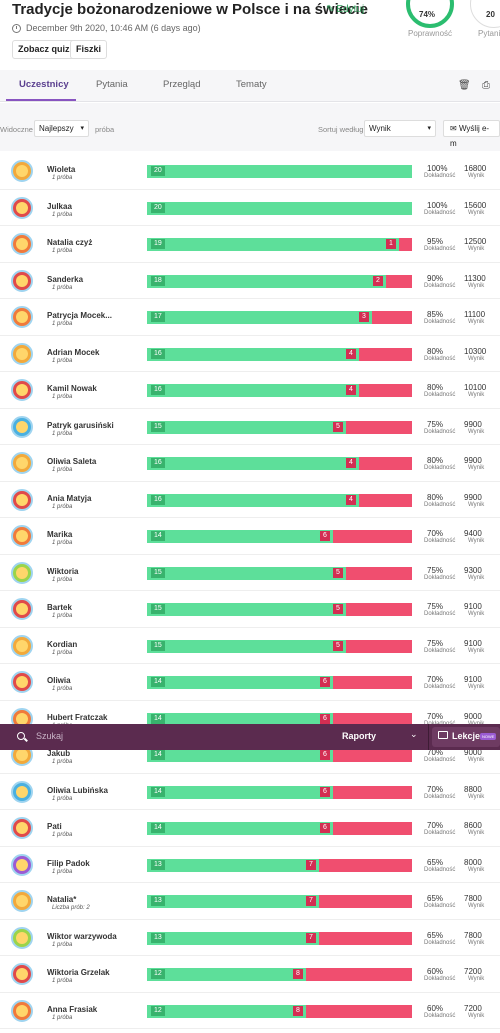 This screenshot has height=1033, width=500. I want to click on visible-select: Najlepszy ▾, so click(61, 128).